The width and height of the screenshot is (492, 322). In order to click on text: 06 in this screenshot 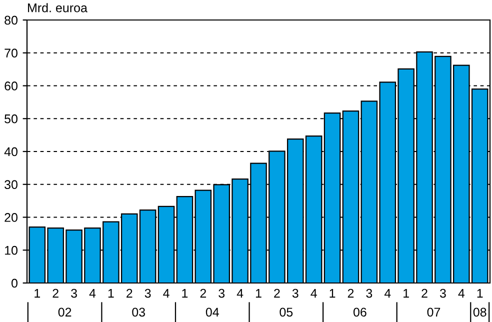, I will do `click(359, 312)`.